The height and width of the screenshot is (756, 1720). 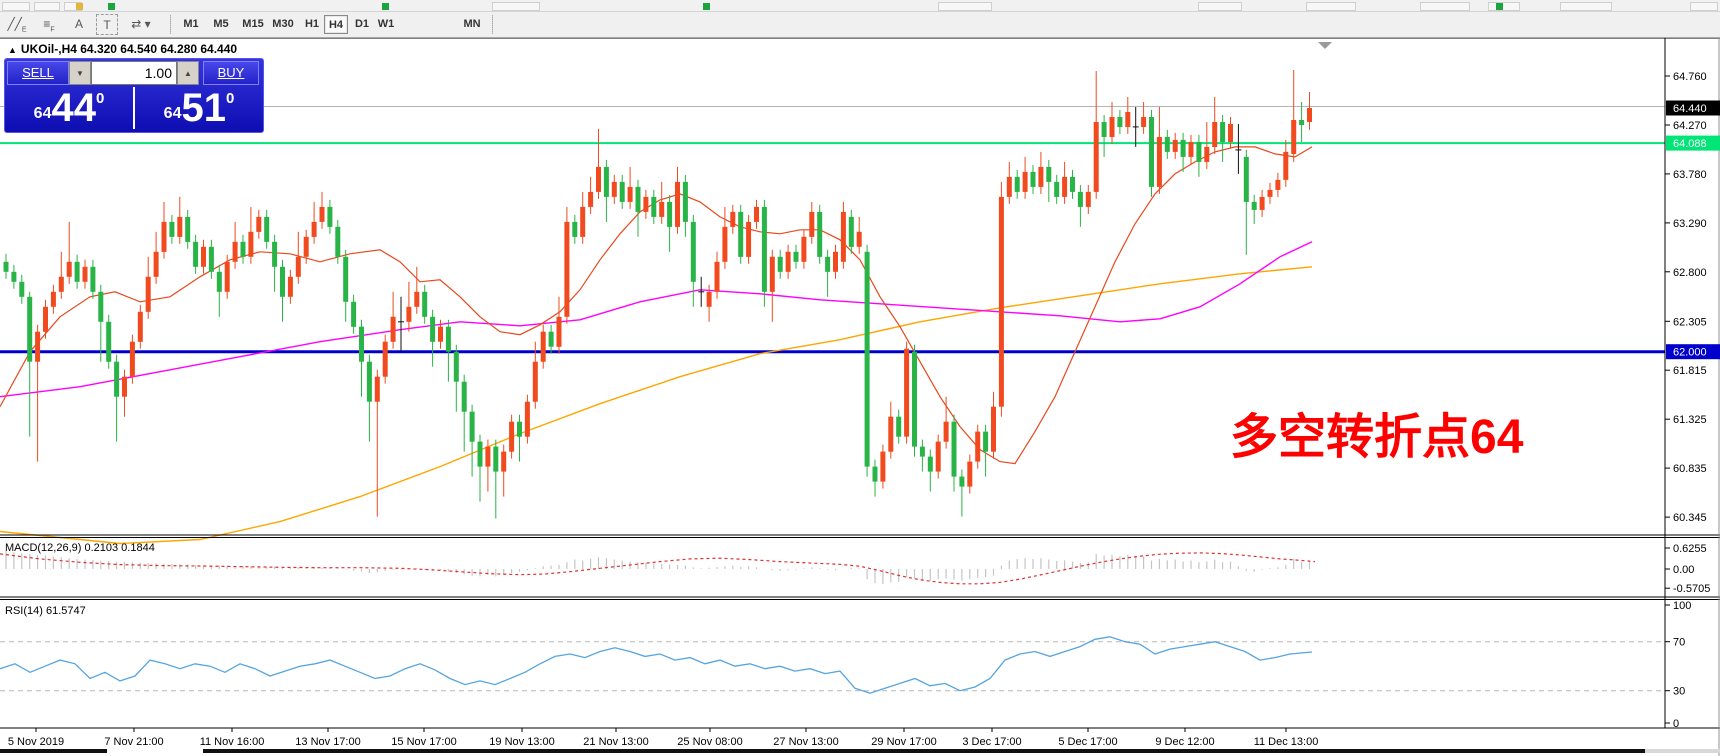 What do you see at coordinates (38, 73) in the screenshot?
I see `sell-button: SELL` at bounding box center [38, 73].